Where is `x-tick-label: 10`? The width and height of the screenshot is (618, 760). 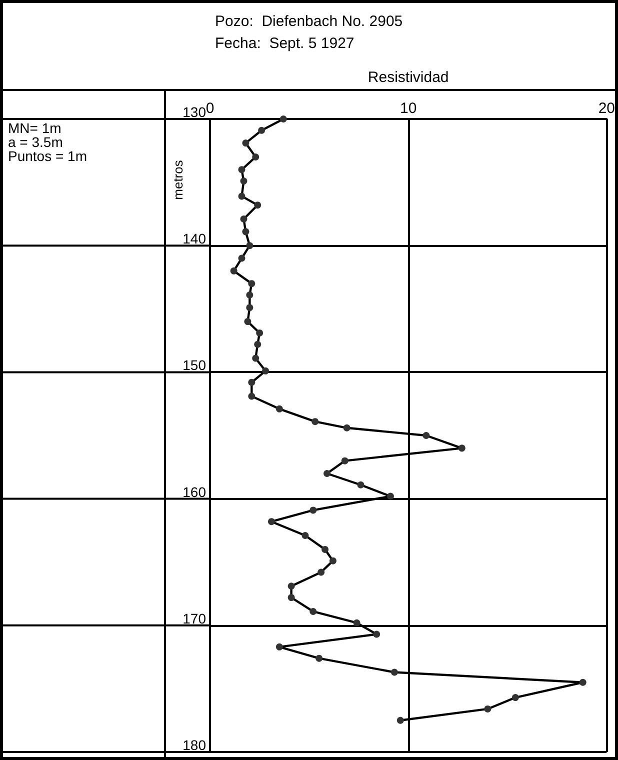 x-tick-label: 10 is located at coordinates (408, 108).